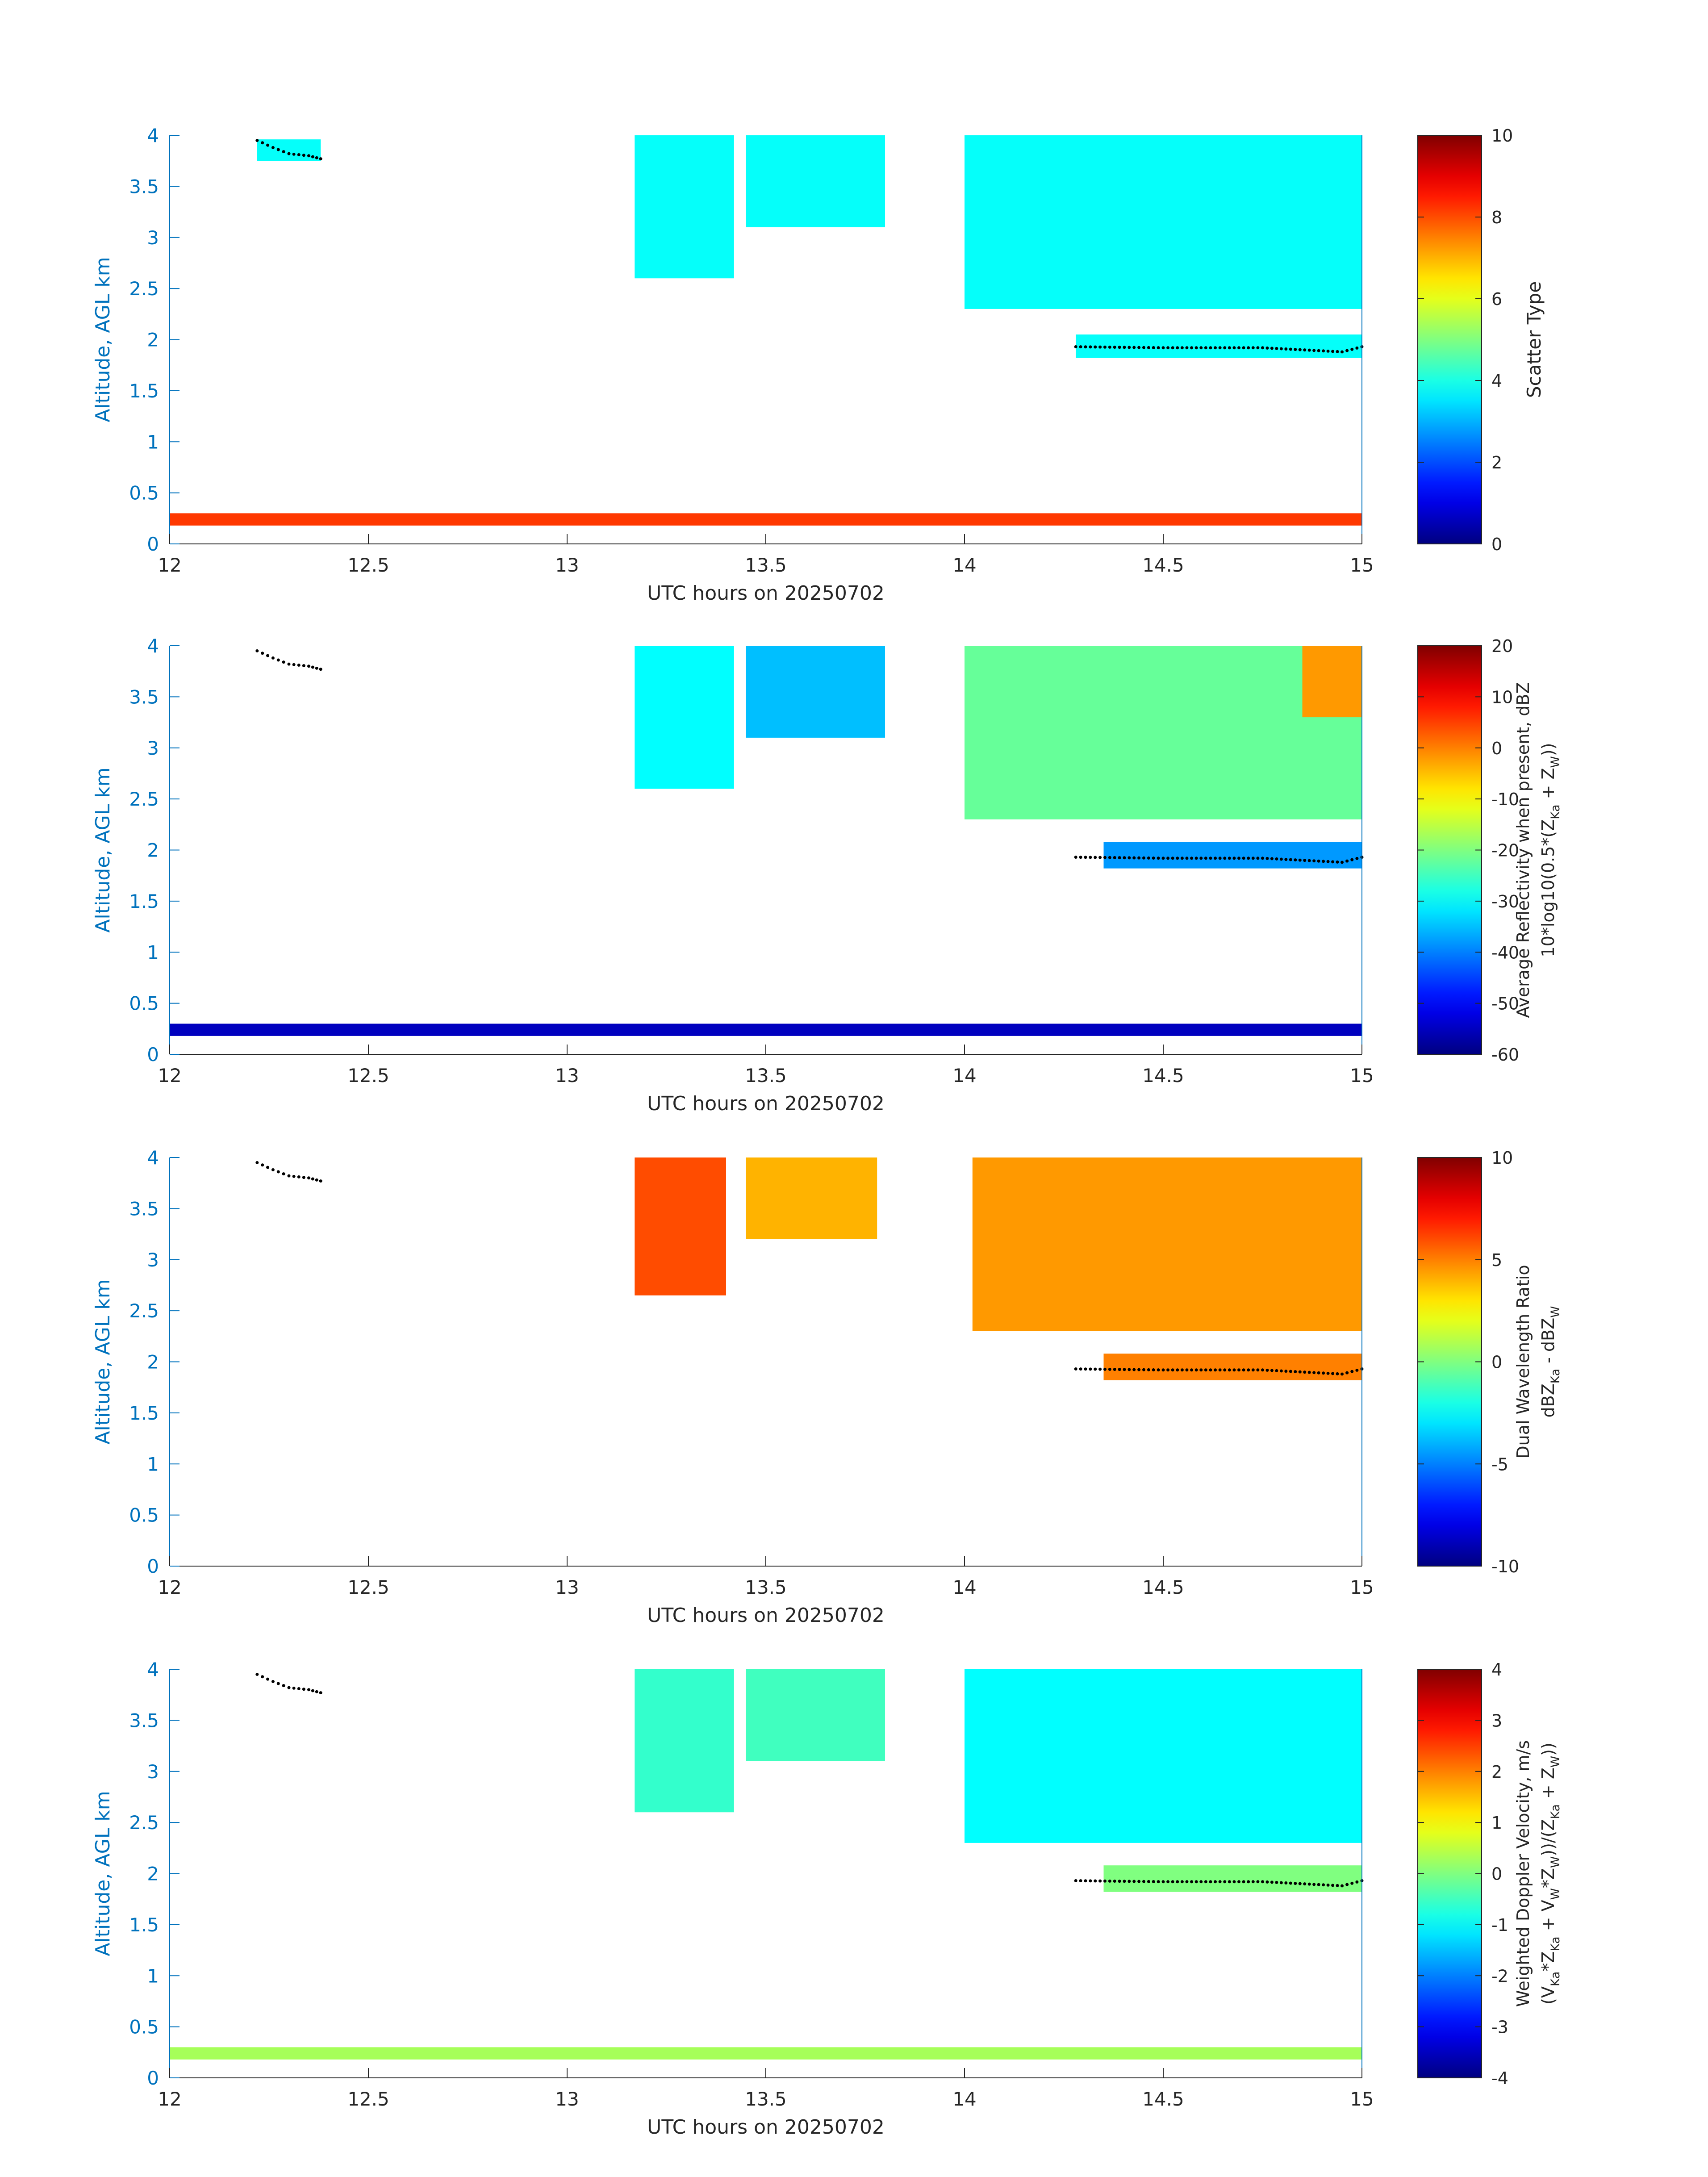 This screenshot has height=2177, width=1708. Describe the element at coordinates (103, 849) in the screenshot. I see `y-axis-label: Altitude, AGL km` at that location.